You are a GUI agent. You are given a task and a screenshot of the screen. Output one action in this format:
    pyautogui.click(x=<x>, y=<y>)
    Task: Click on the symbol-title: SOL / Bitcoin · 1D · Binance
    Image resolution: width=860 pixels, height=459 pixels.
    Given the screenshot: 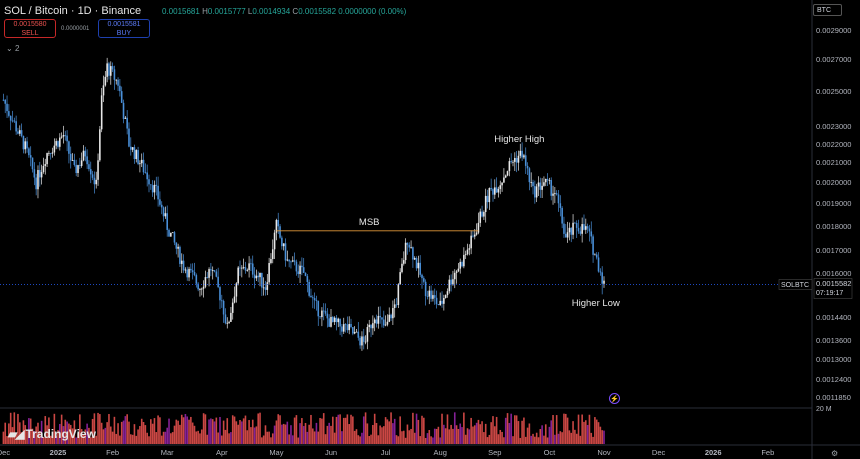 What is the action you would take?
    pyautogui.click(x=73, y=11)
    